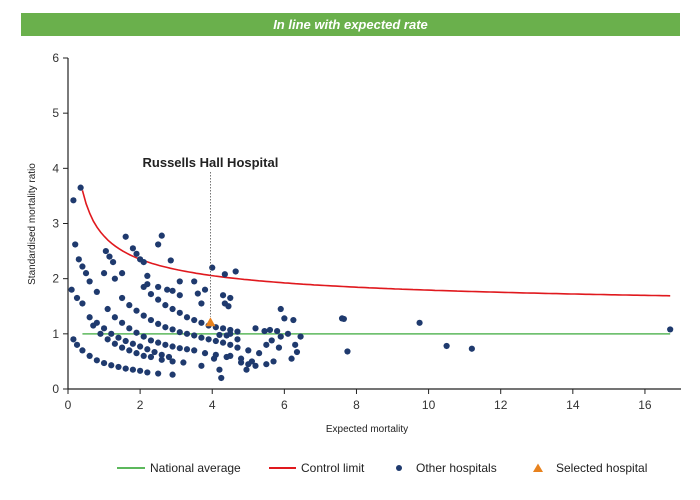 The width and height of the screenshot is (700, 500). Describe the element at coordinates (140, 405) in the screenshot. I see `x-tick-label: 2` at that location.